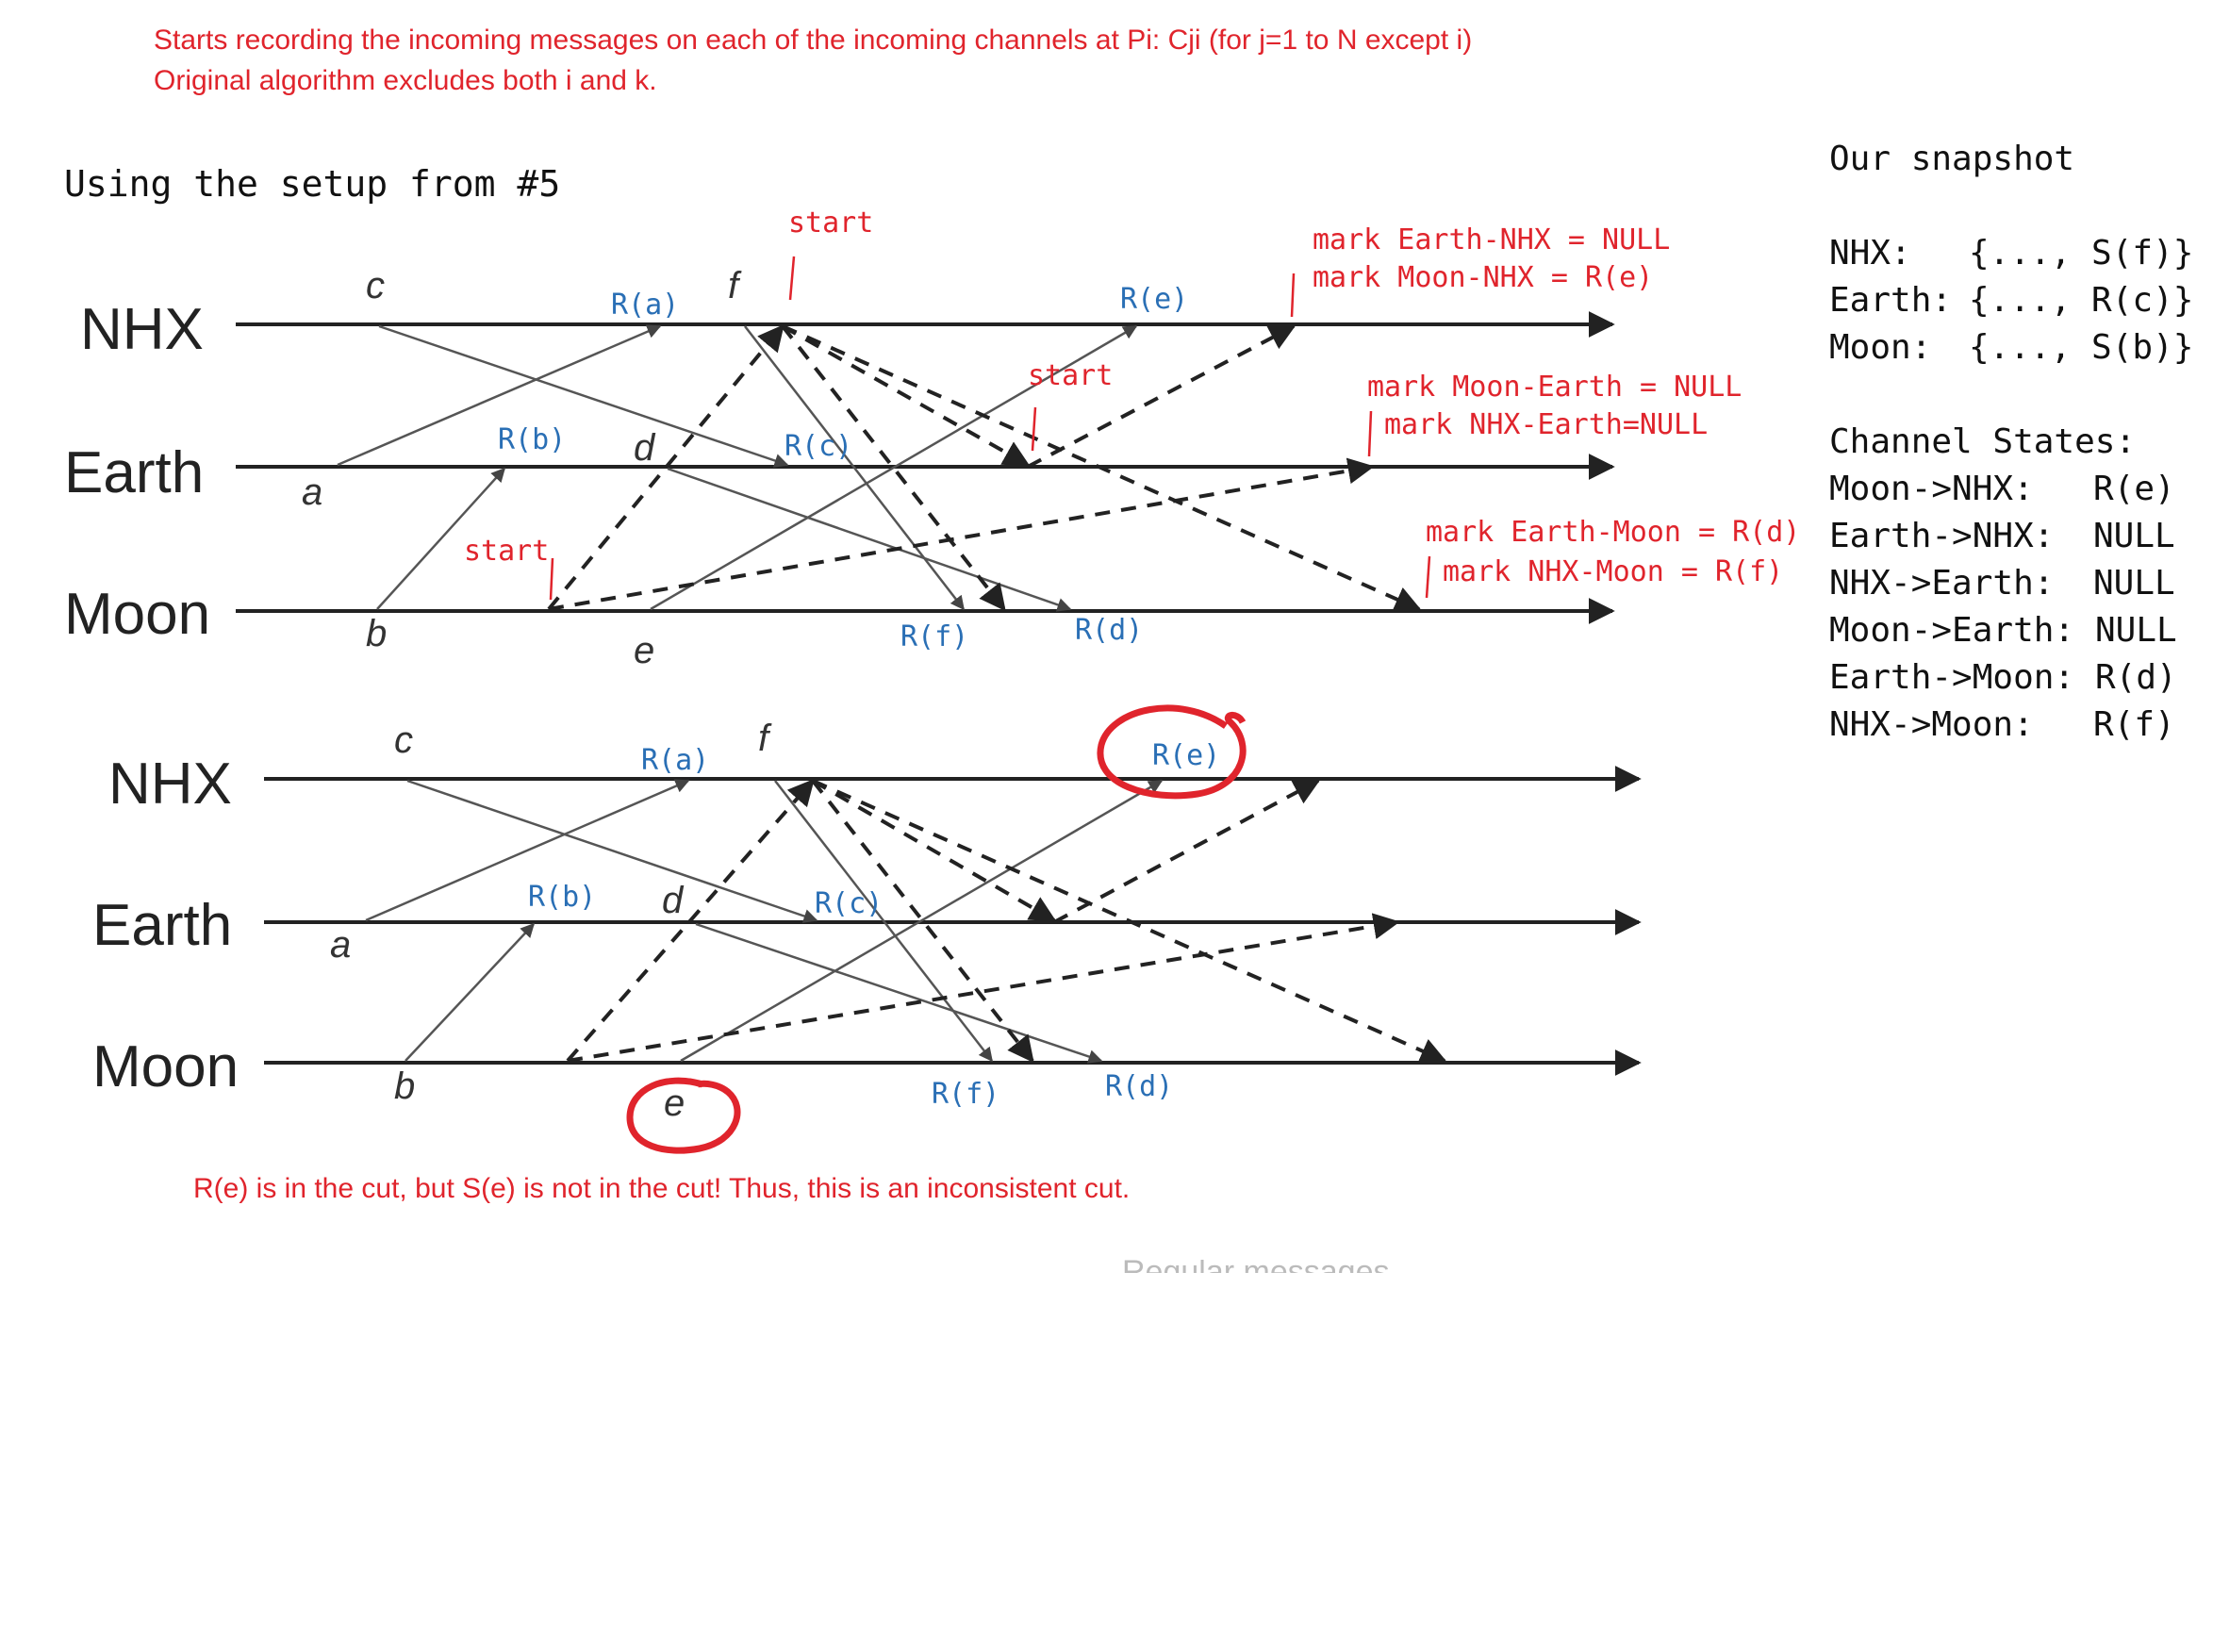  I want to click on snapshot-row-moon-value: {..., S(b)}, so click(2081, 347).